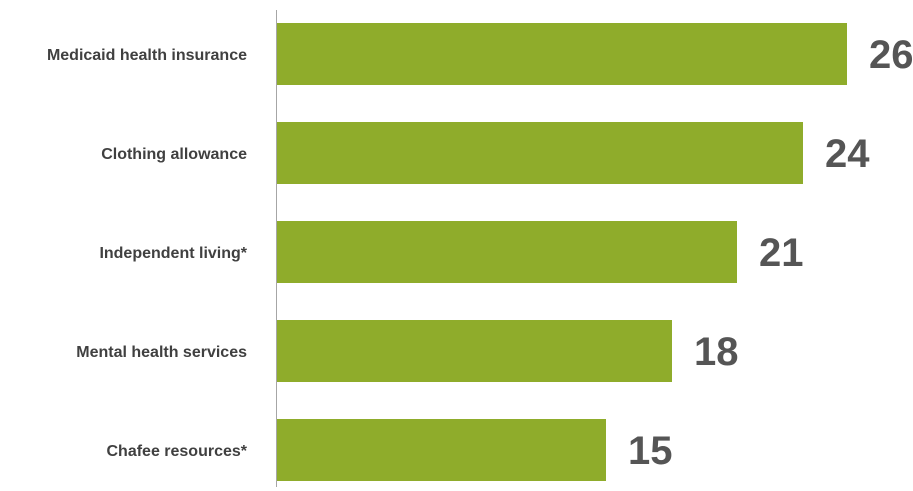  Describe the element at coordinates (147, 55) in the screenshot. I see `category-label-0: Medicaid health insurance` at that location.